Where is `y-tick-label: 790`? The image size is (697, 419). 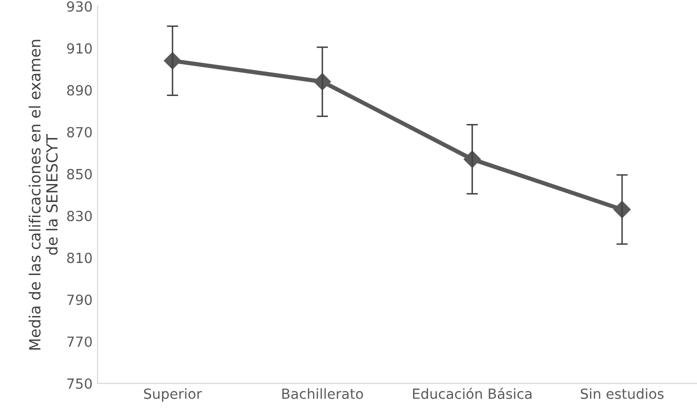 y-tick-label: 790 is located at coordinates (79, 300).